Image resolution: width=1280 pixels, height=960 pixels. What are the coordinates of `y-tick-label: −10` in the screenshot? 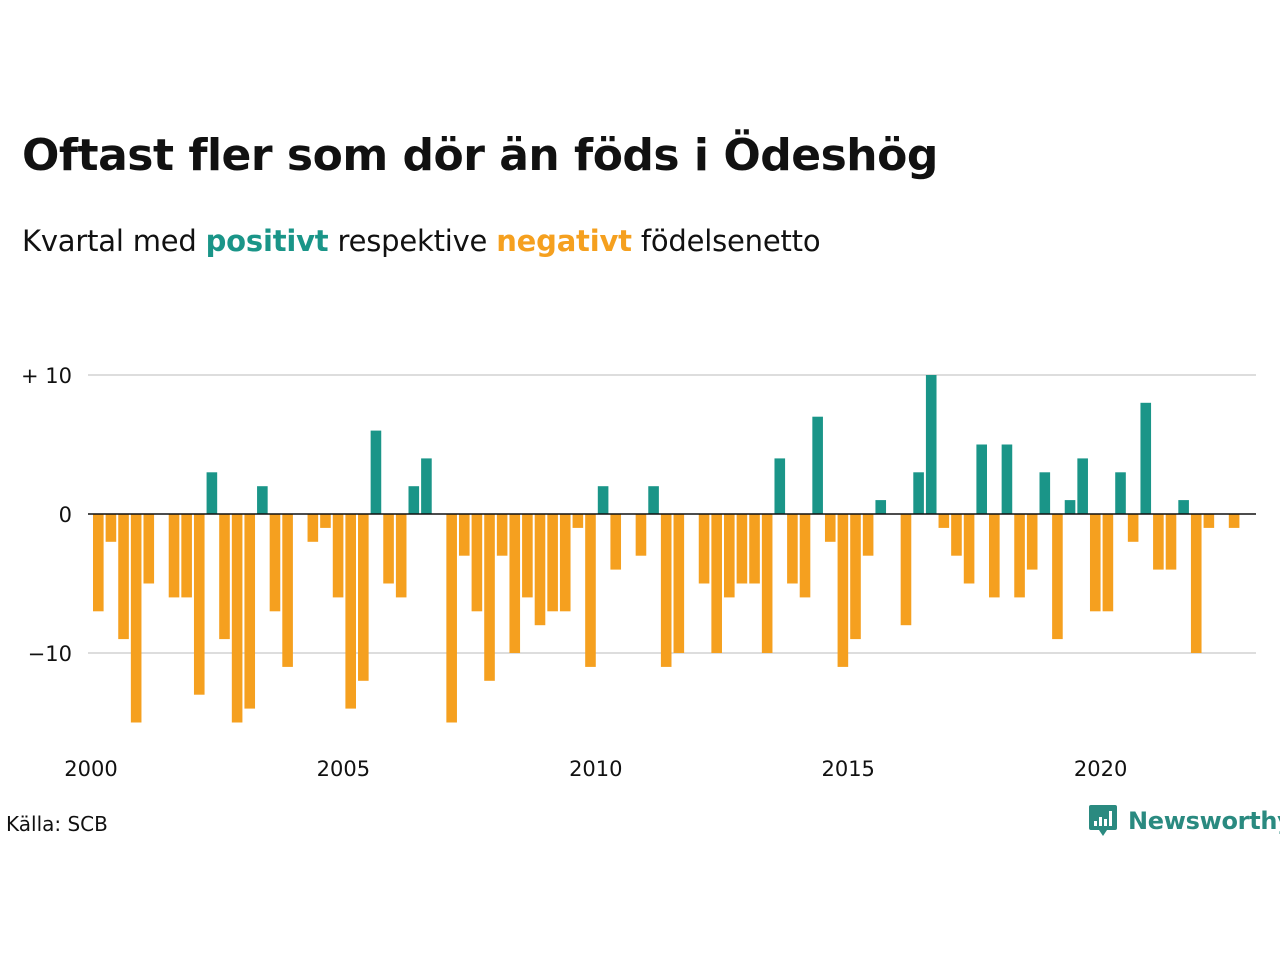 It's located at (50, 654).